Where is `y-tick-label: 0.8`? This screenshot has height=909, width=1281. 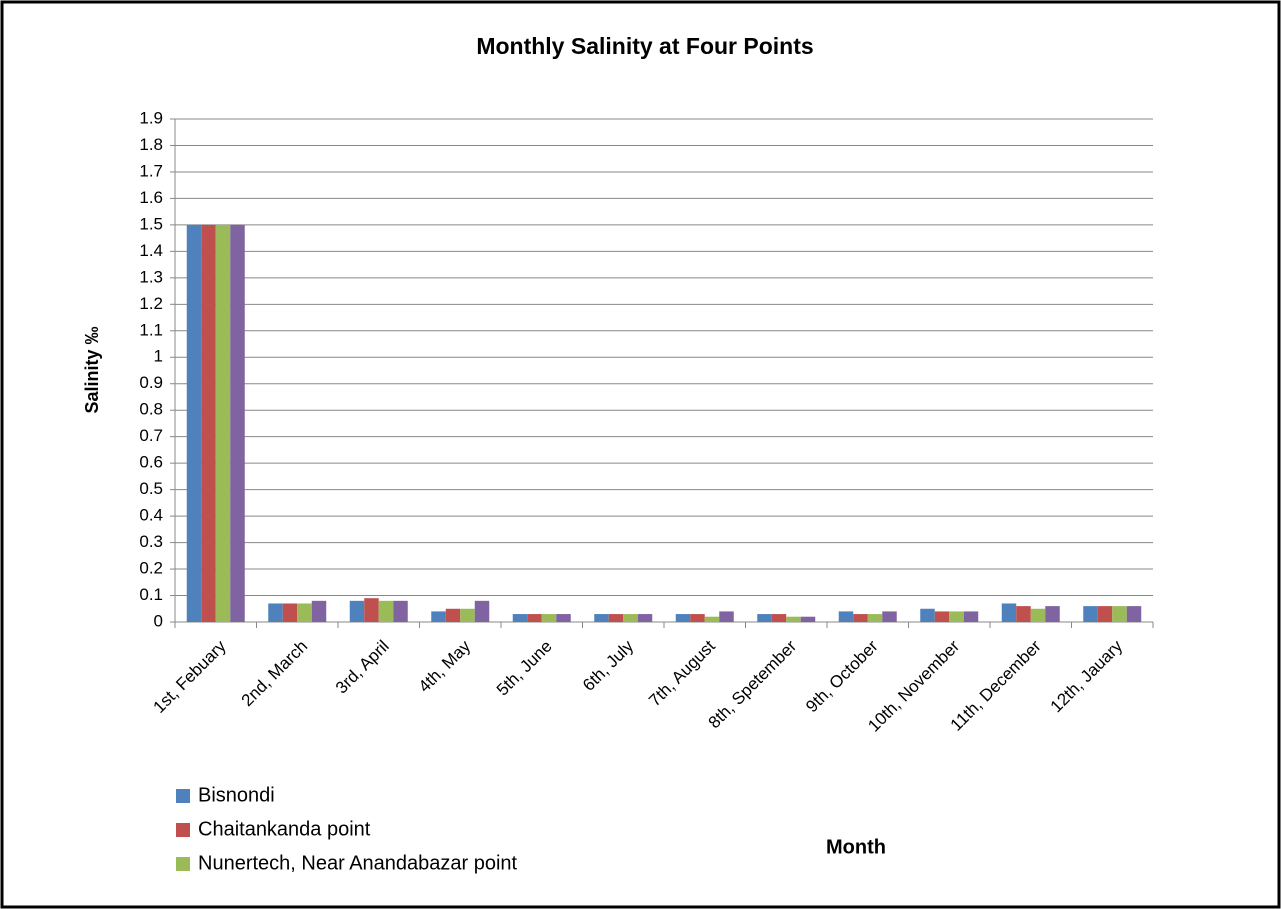
y-tick-label: 0.8 is located at coordinates (151, 409).